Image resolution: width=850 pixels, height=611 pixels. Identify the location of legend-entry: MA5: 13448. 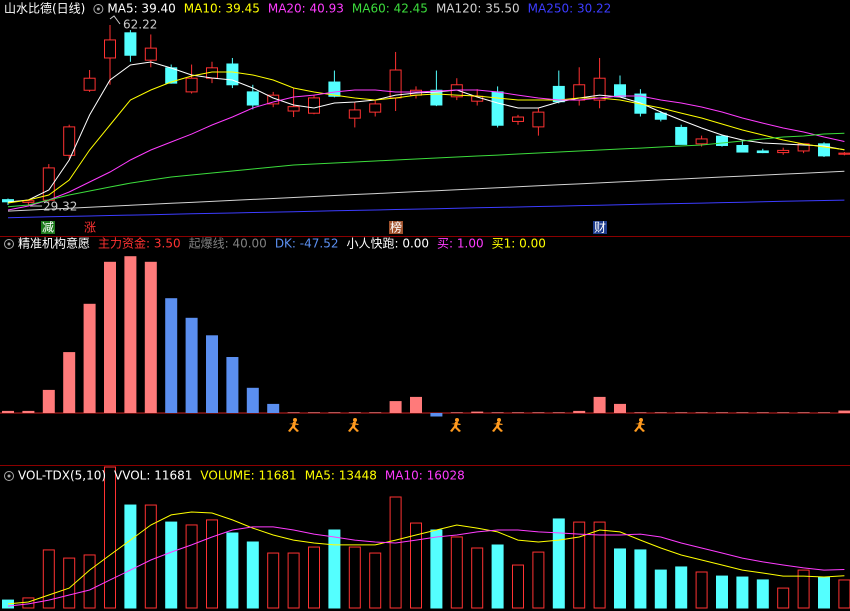
(341, 476).